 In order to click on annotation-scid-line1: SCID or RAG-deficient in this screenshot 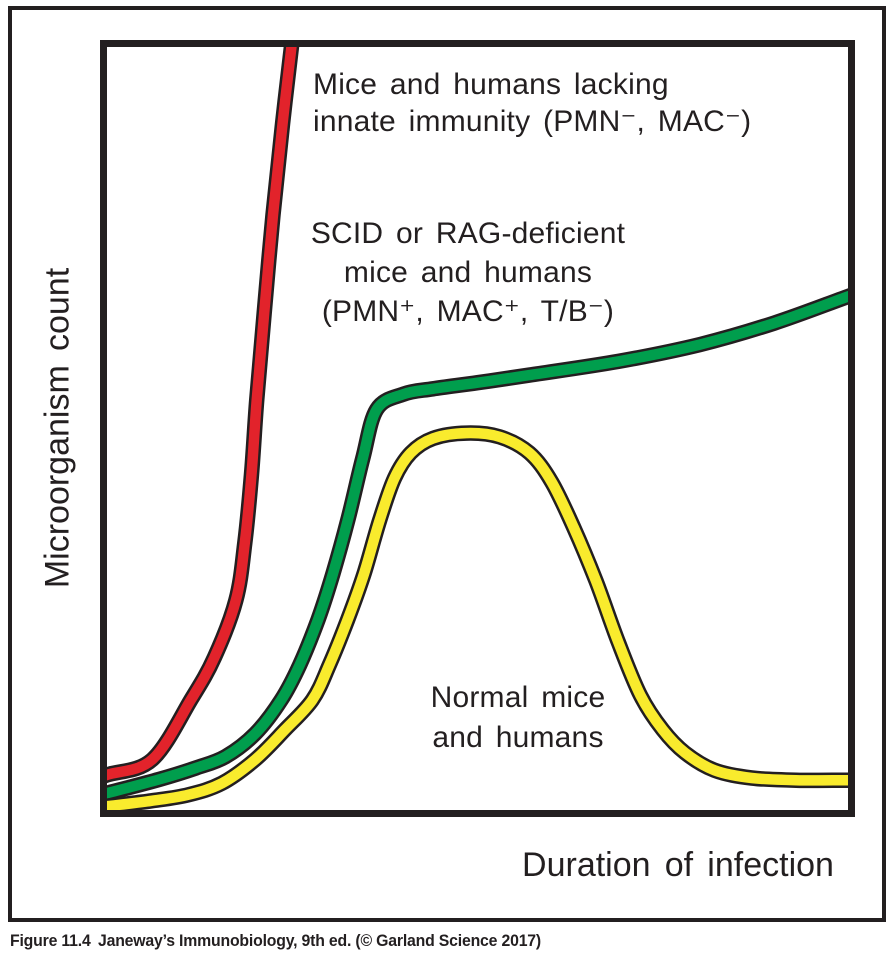, I will do `click(468, 233)`.